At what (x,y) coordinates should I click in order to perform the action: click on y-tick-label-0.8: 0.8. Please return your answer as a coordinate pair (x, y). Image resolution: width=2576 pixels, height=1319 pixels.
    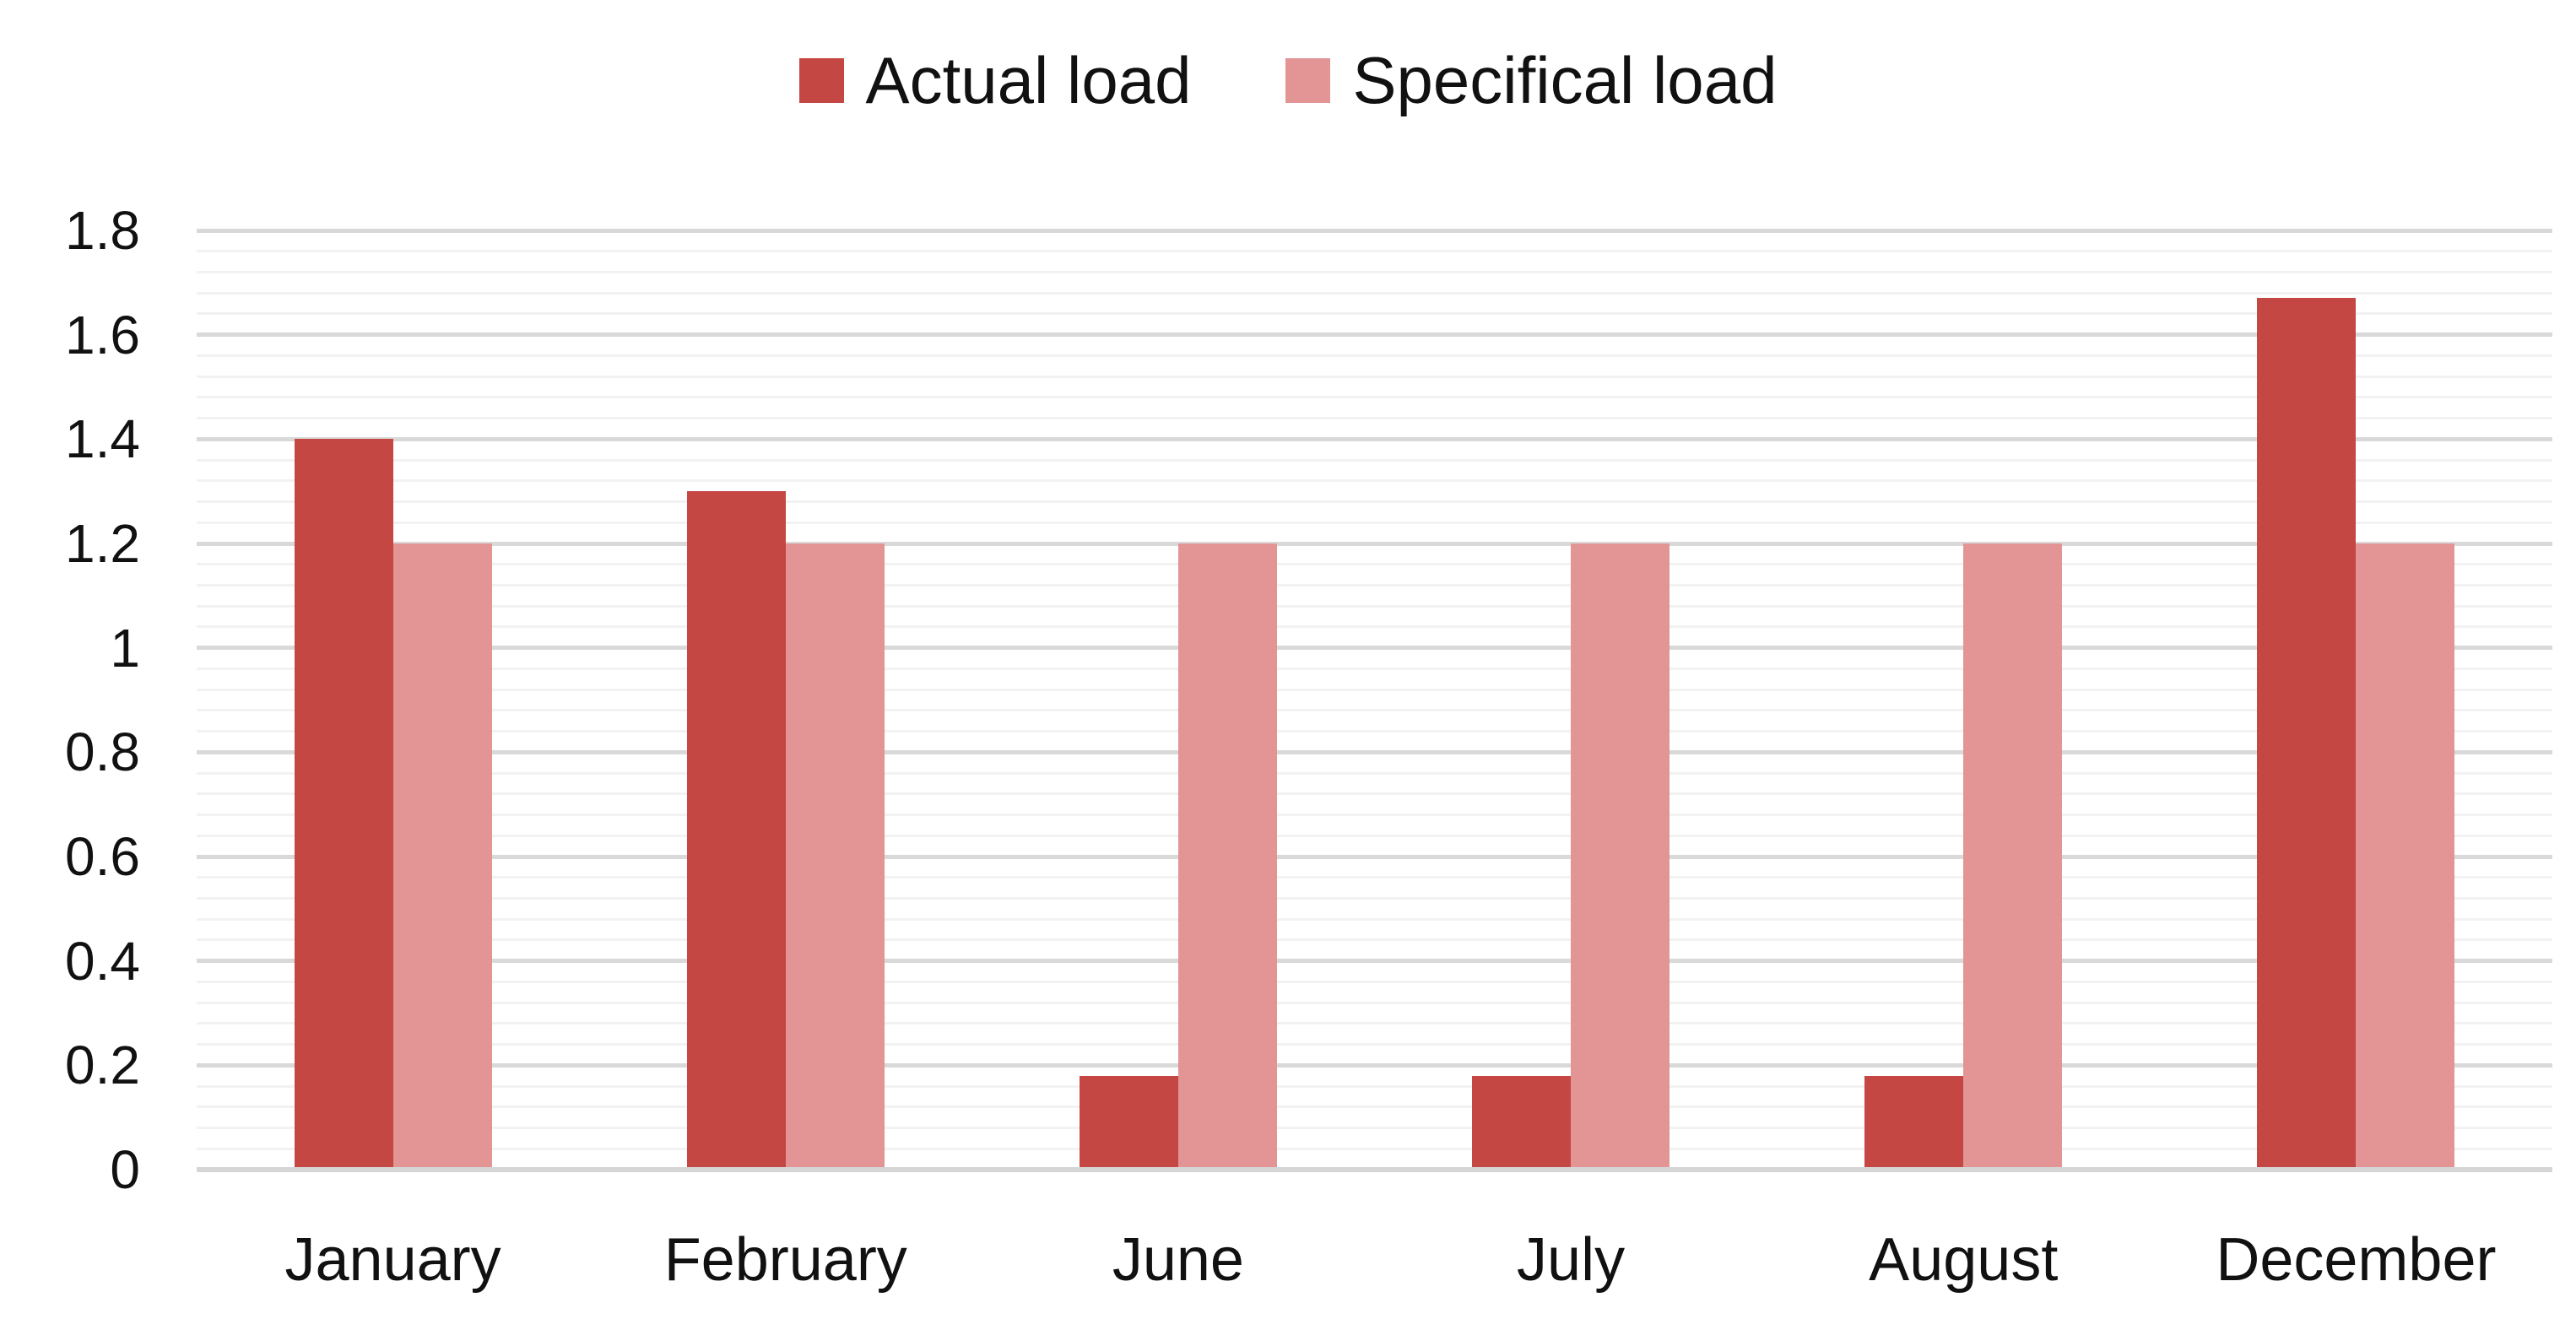
    Looking at the image, I should click on (102, 752).